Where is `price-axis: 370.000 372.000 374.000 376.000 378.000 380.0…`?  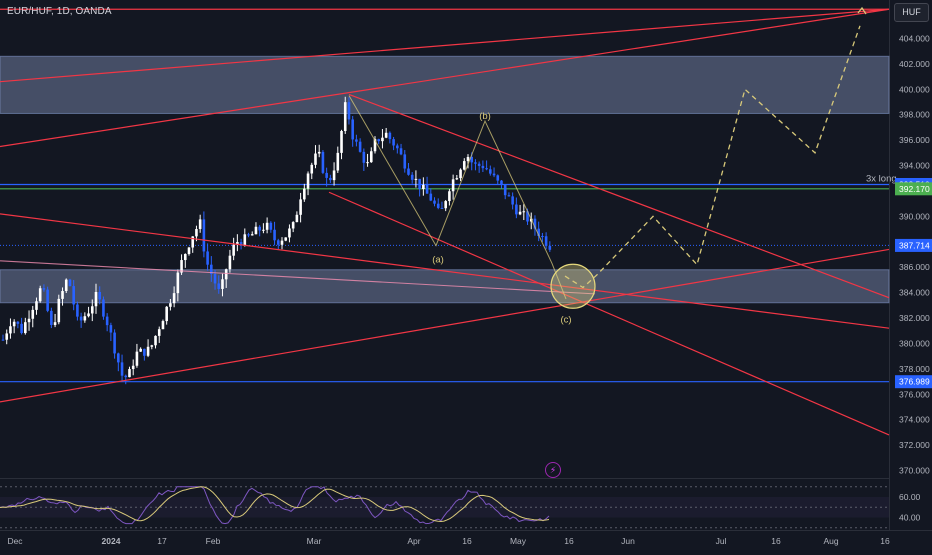
price-axis: 370.000 372.000 374.000 376.000 378.000 380.0… is located at coordinates (913, 255).